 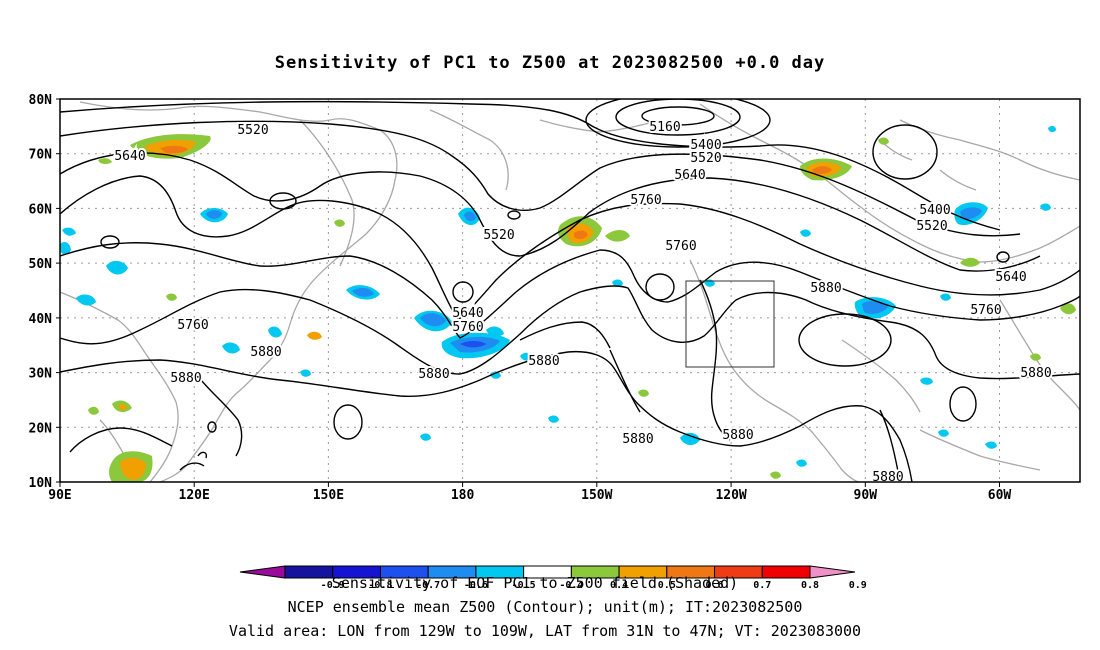 What do you see at coordinates (428, 585) in the screenshot?
I see `colorbar-tick-label: -0.7` at bounding box center [428, 585].